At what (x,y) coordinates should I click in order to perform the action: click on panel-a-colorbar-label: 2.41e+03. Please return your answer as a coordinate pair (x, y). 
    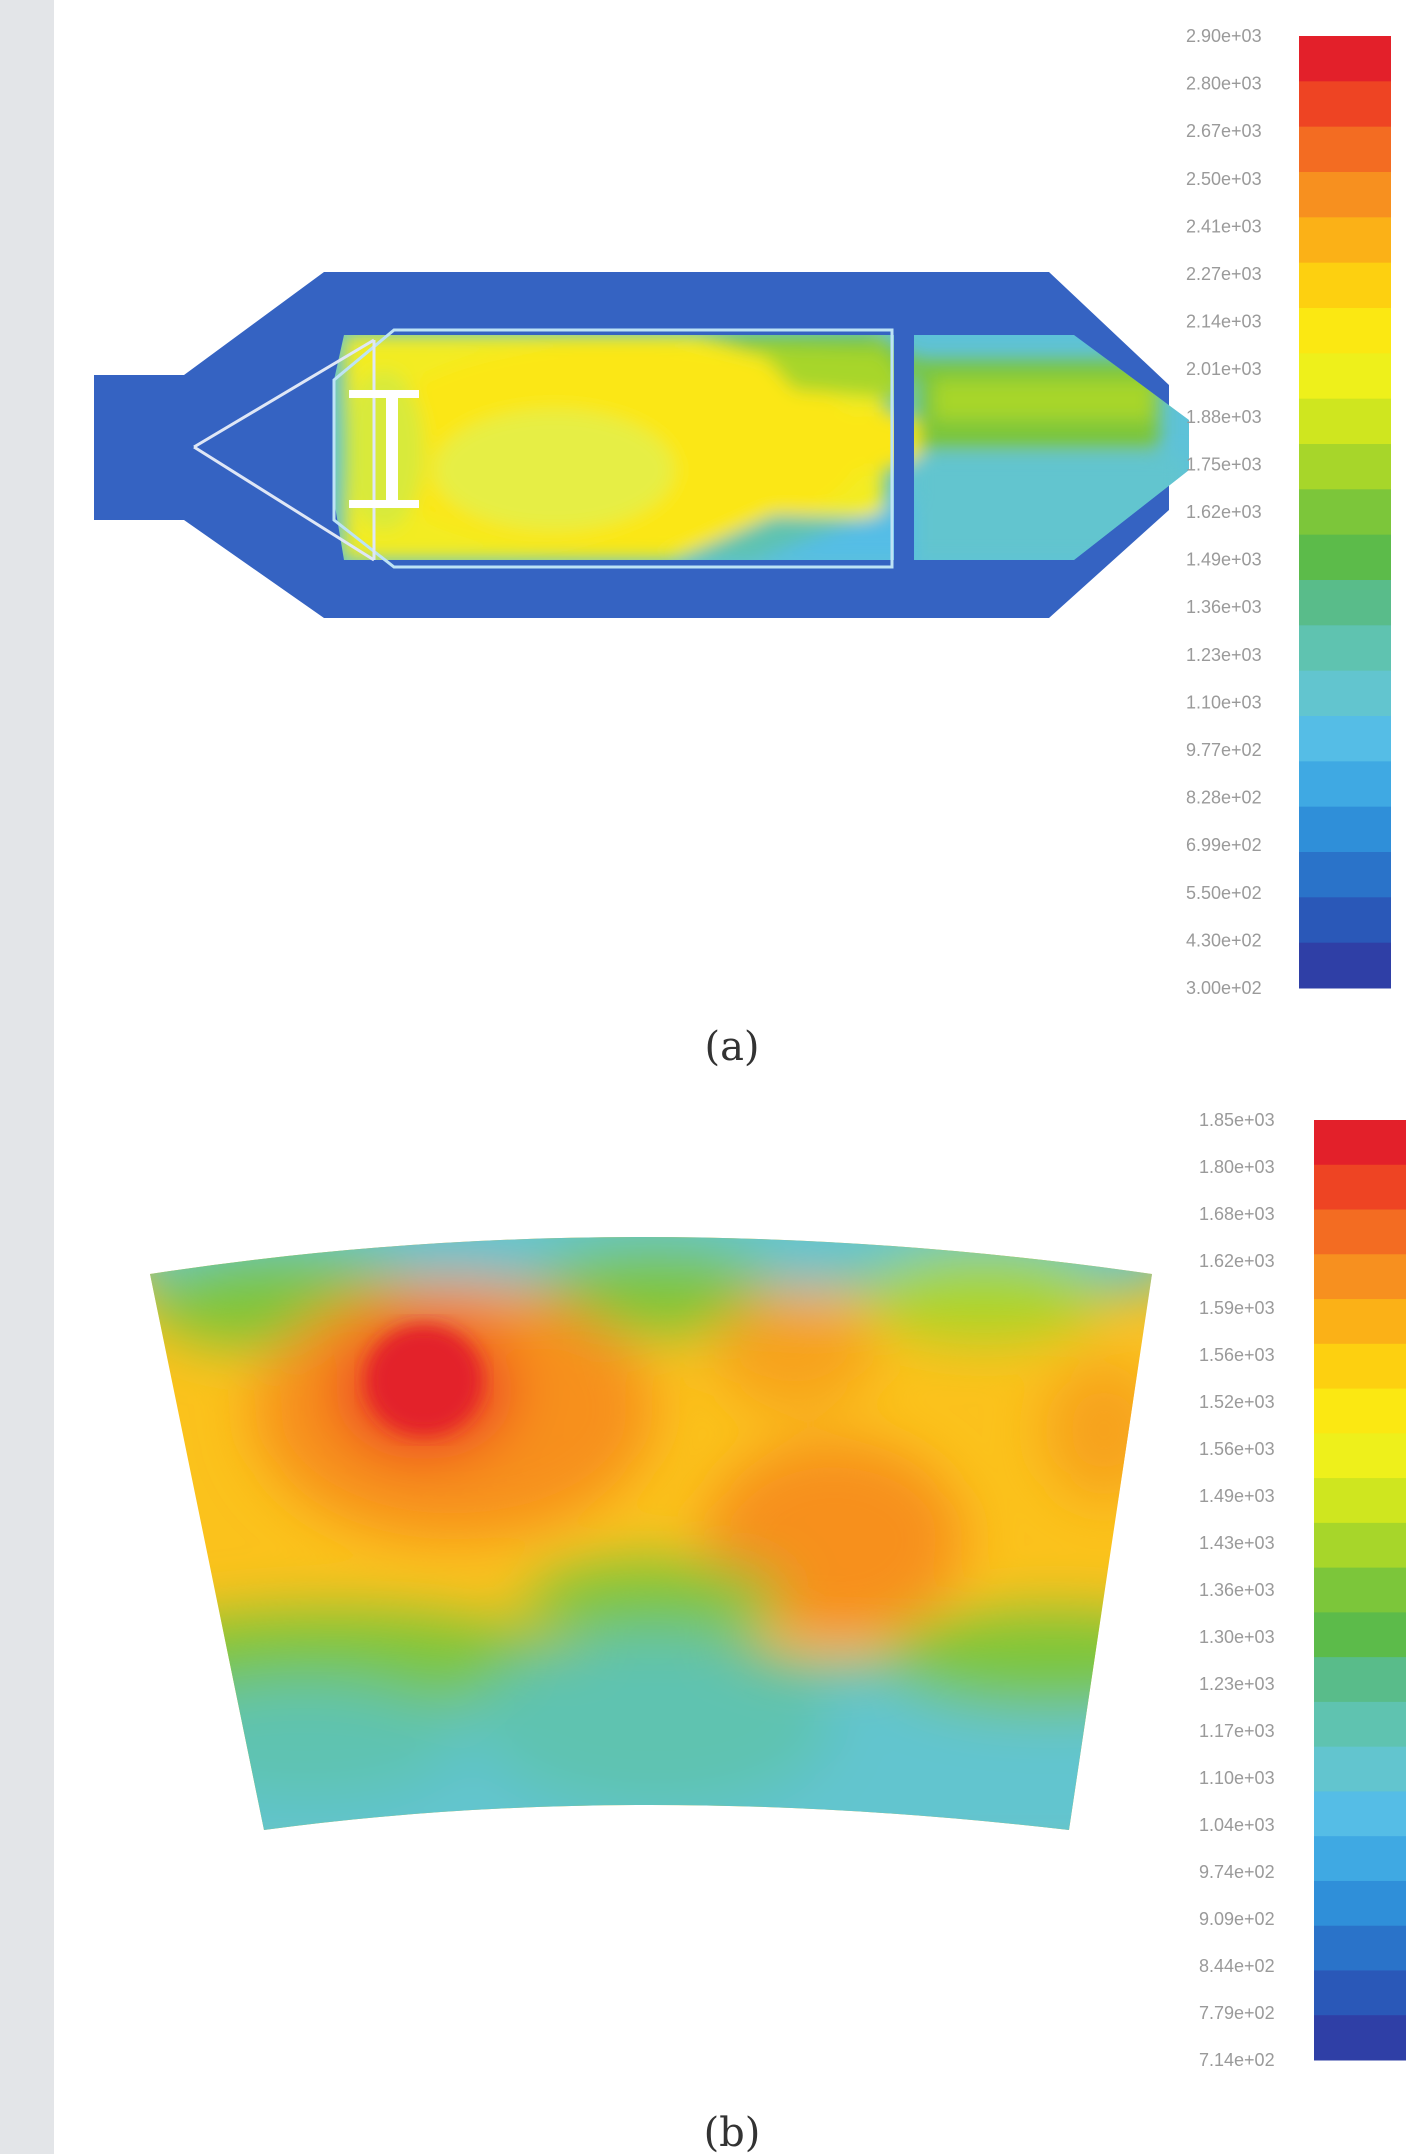
    Looking at the image, I should click on (1224, 226).